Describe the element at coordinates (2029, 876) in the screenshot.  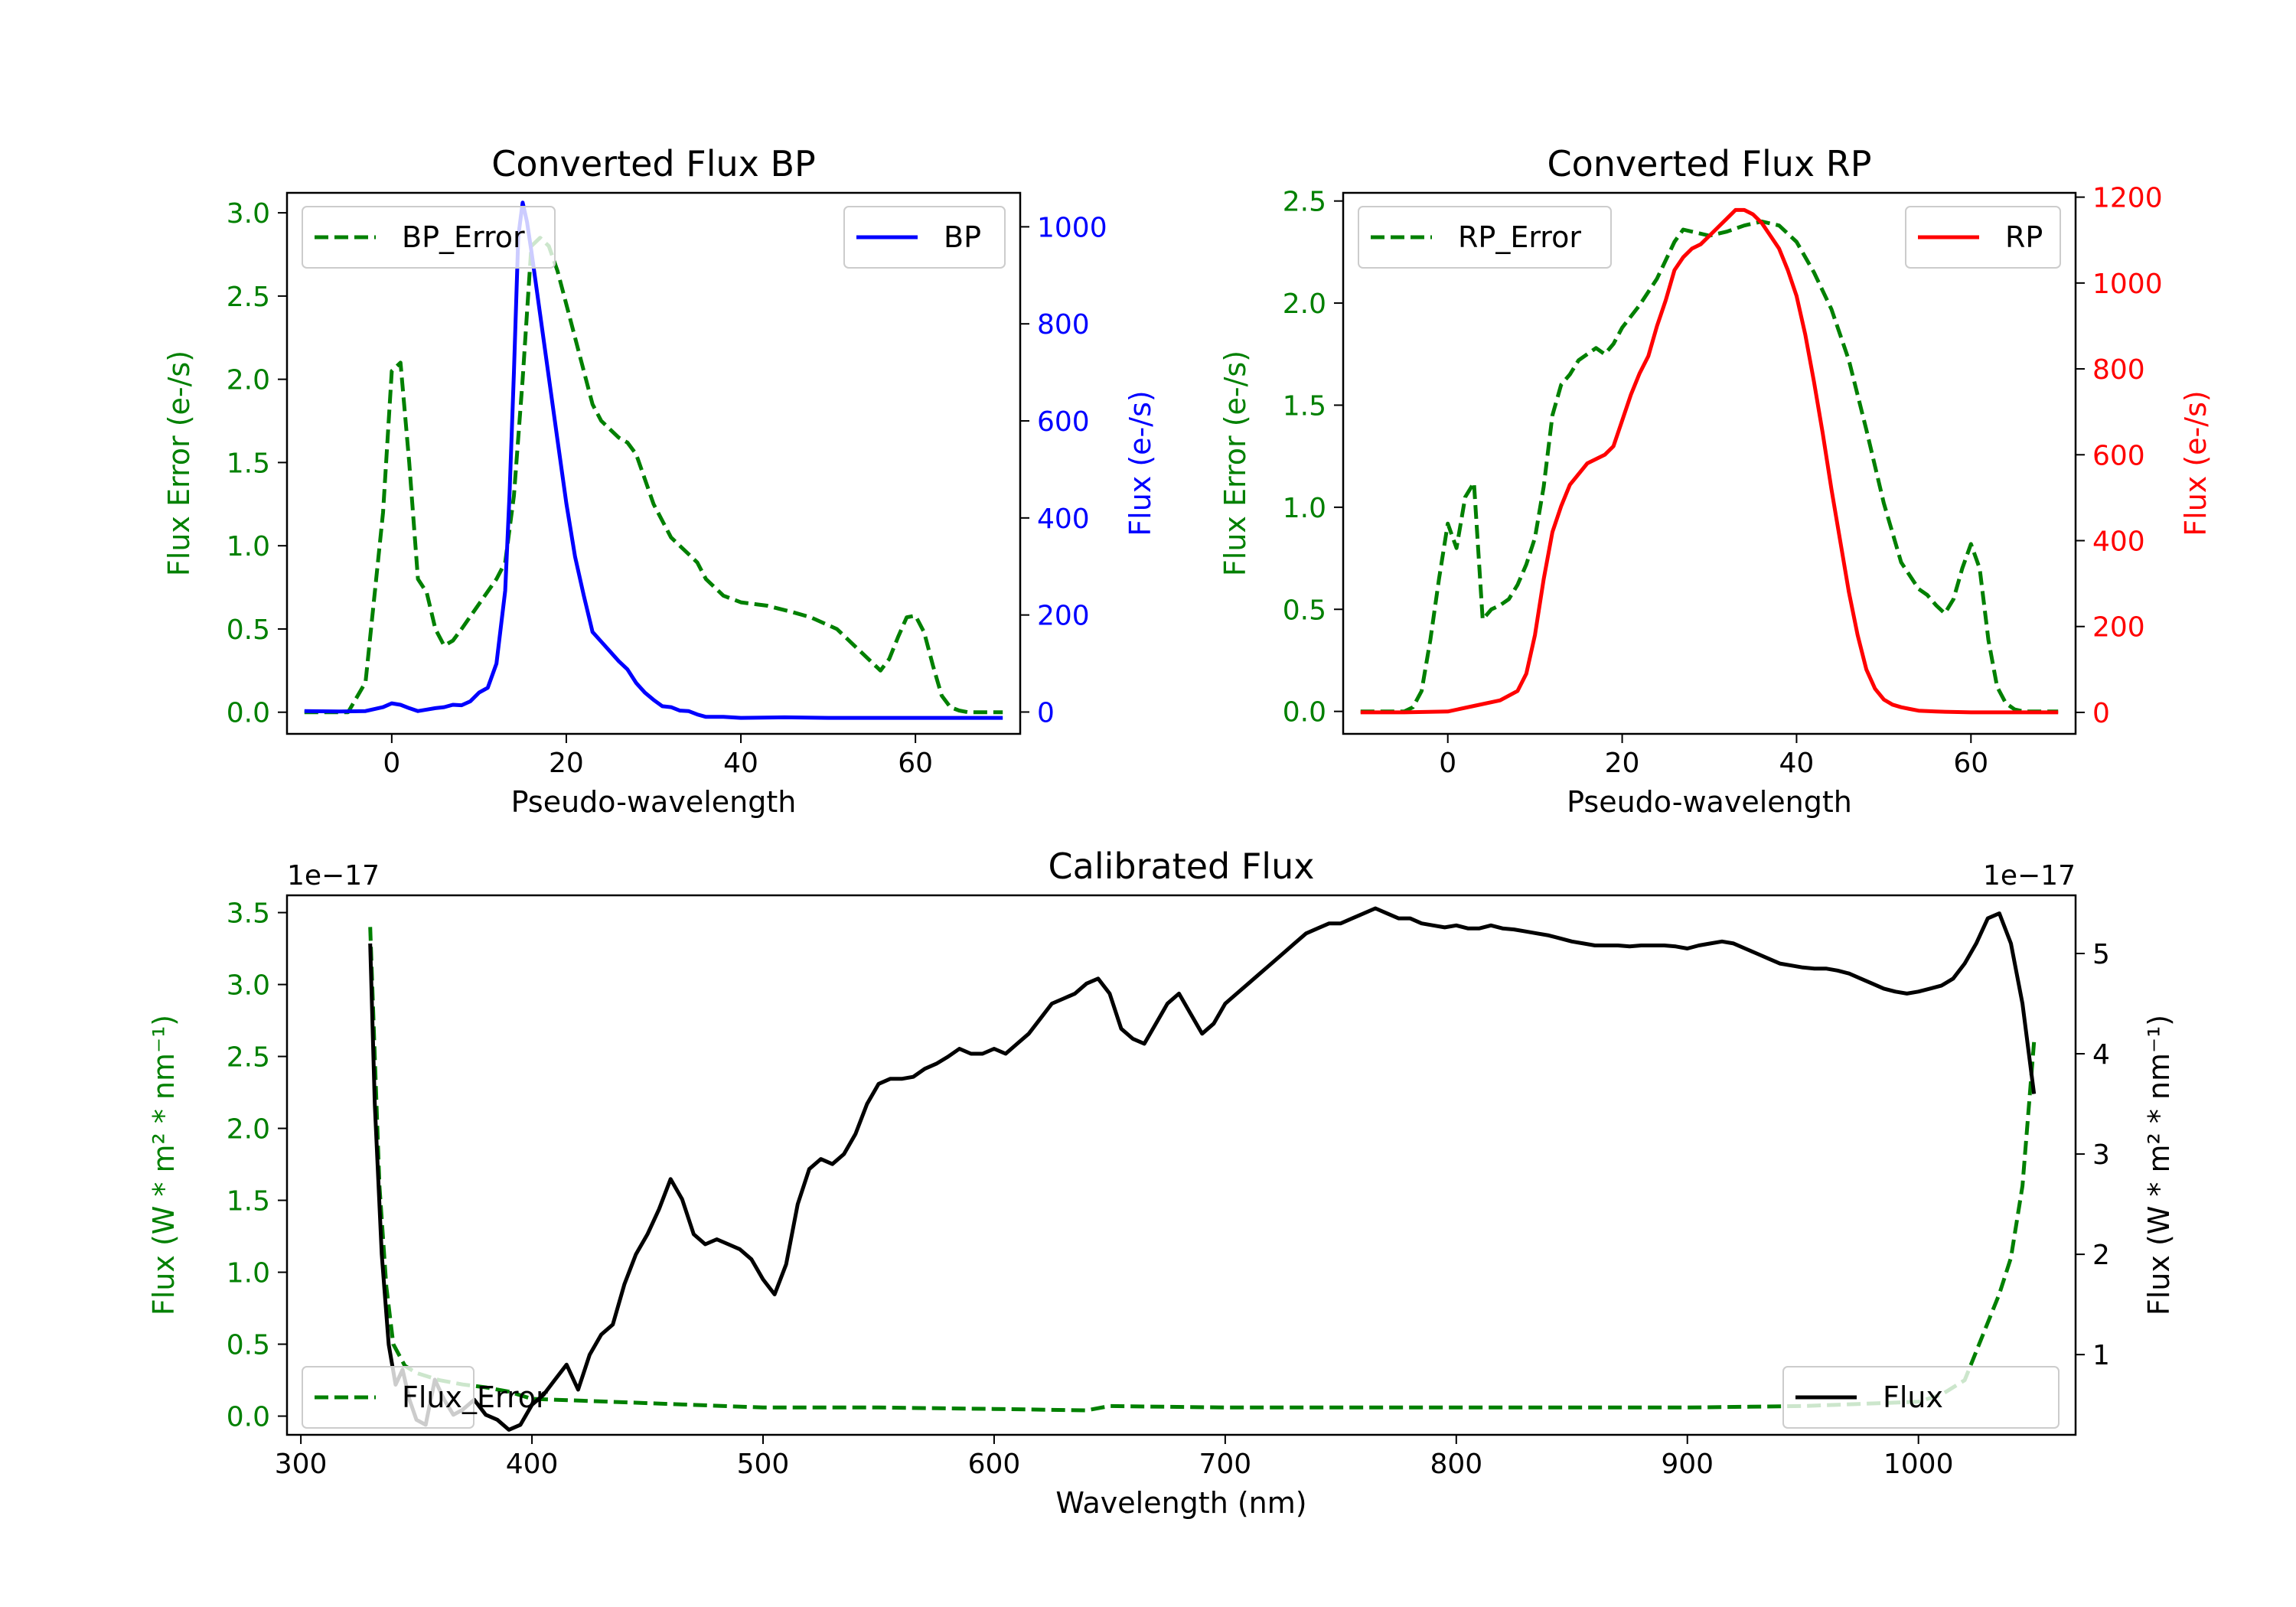
I see `right-axis-offset-text: 1e−17` at that location.